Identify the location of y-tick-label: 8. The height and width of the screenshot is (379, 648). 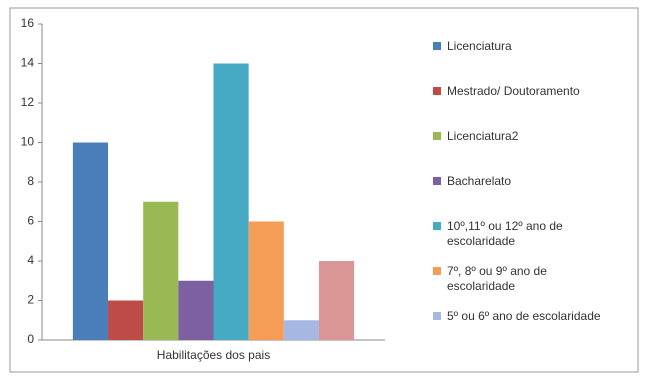
(30, 181).